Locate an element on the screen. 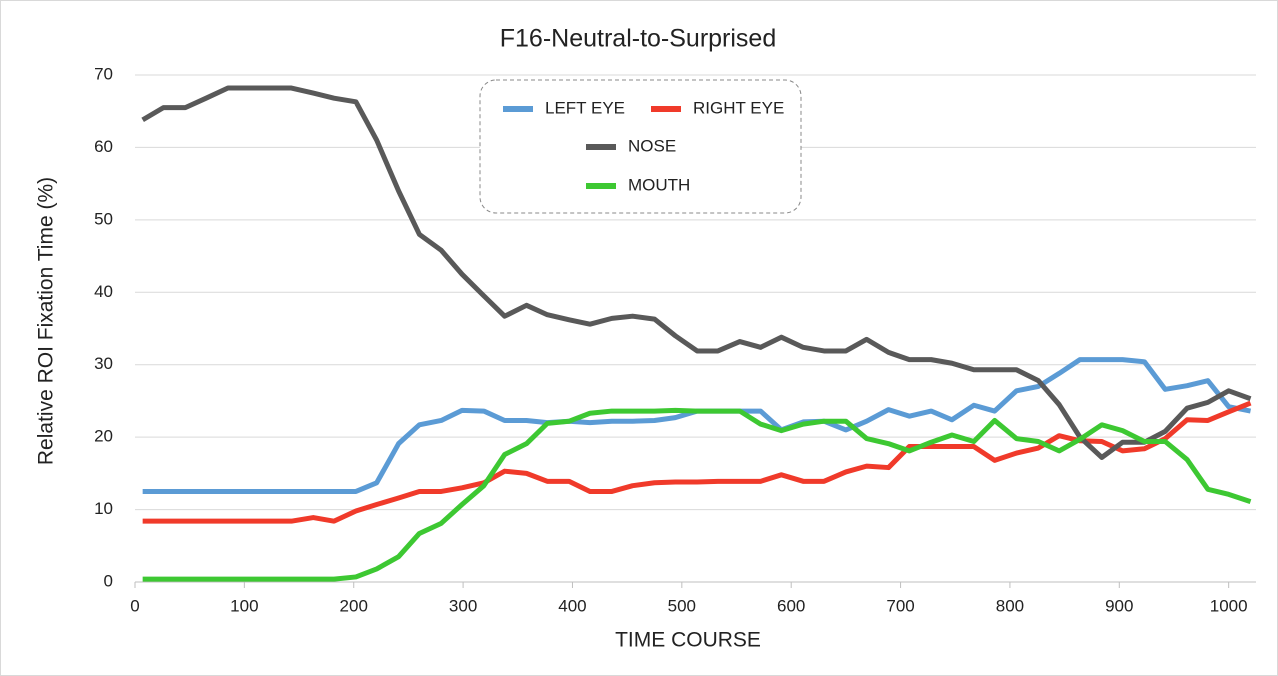 The height and width of the screenshot is (676, 1278). y-tick-label: 20 is located at coordinates (103, 436).